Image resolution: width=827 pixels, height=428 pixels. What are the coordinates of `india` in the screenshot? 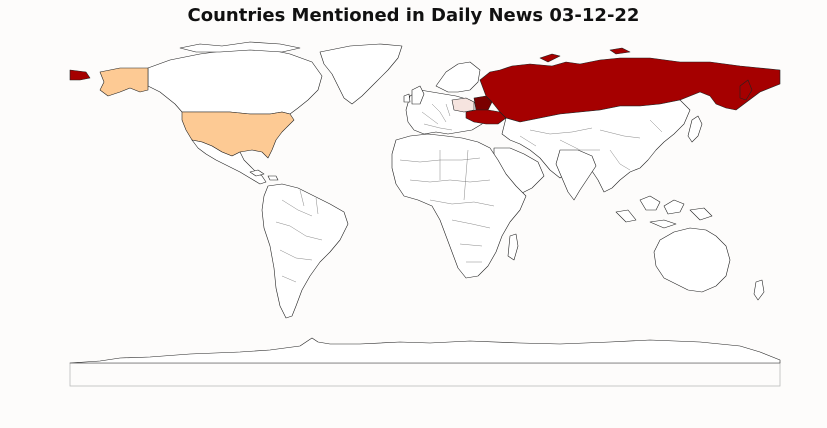 It's located at (576, 175).